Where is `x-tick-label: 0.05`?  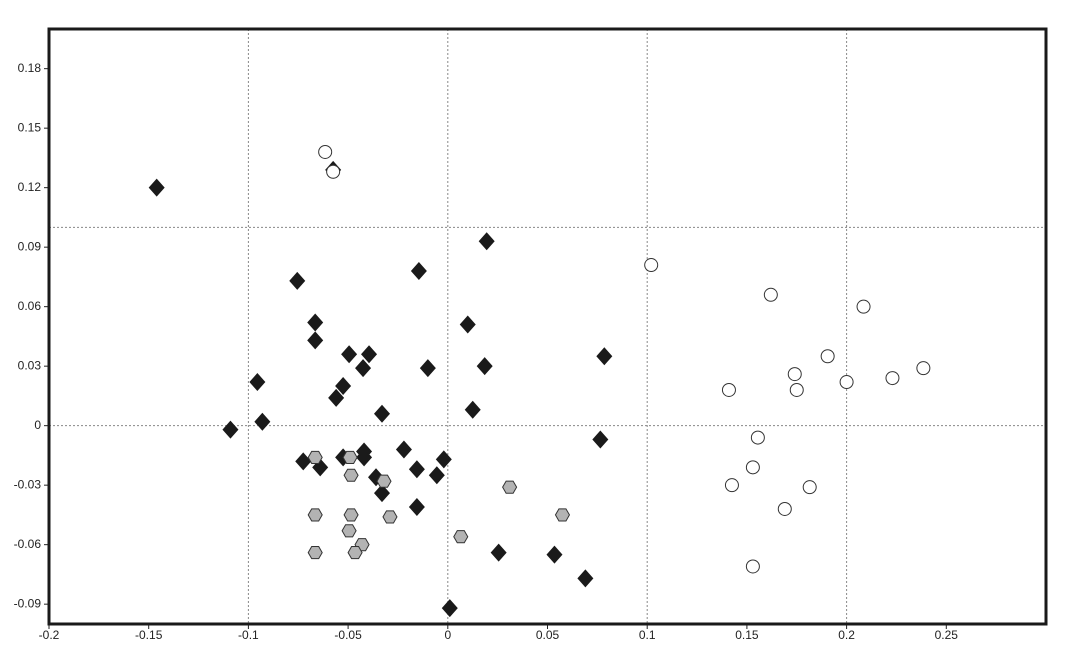
x-tick-label: 0.05 is located at coordinates (548, 635).